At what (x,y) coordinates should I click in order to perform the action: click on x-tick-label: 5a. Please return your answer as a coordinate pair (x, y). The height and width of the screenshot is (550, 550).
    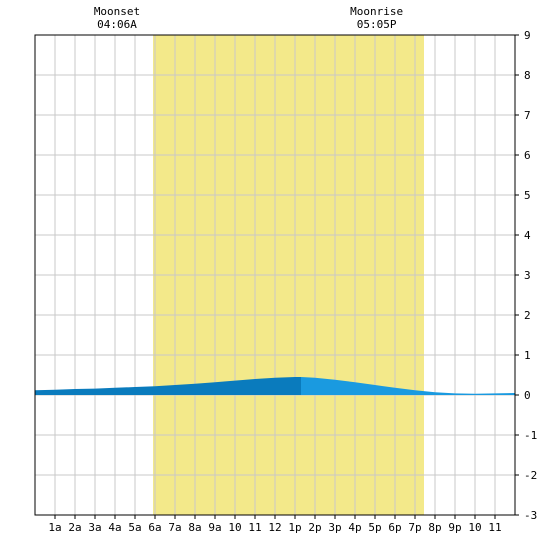
    Looking at the image, I should click on (134, 527).